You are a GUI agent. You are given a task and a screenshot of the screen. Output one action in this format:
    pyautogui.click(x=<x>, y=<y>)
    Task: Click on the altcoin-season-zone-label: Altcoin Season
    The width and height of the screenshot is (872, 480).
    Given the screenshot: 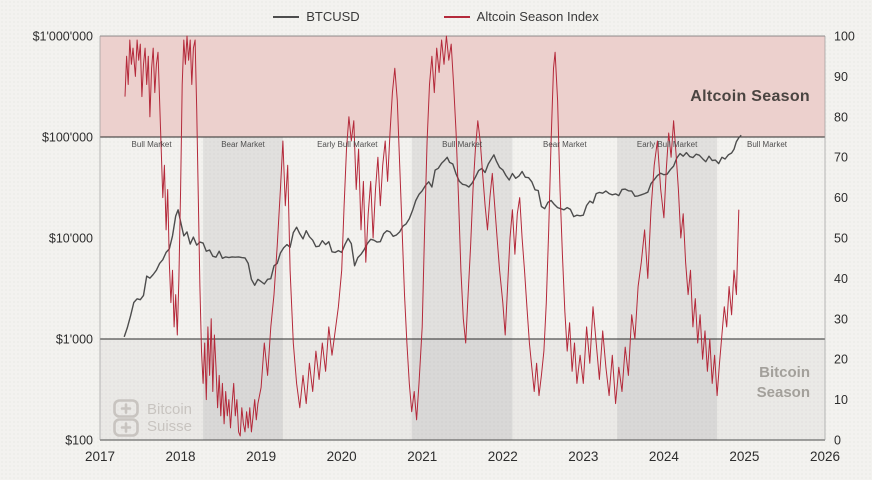 What is the action you would take?
    pyautogui.click(x=750, y=96)
    